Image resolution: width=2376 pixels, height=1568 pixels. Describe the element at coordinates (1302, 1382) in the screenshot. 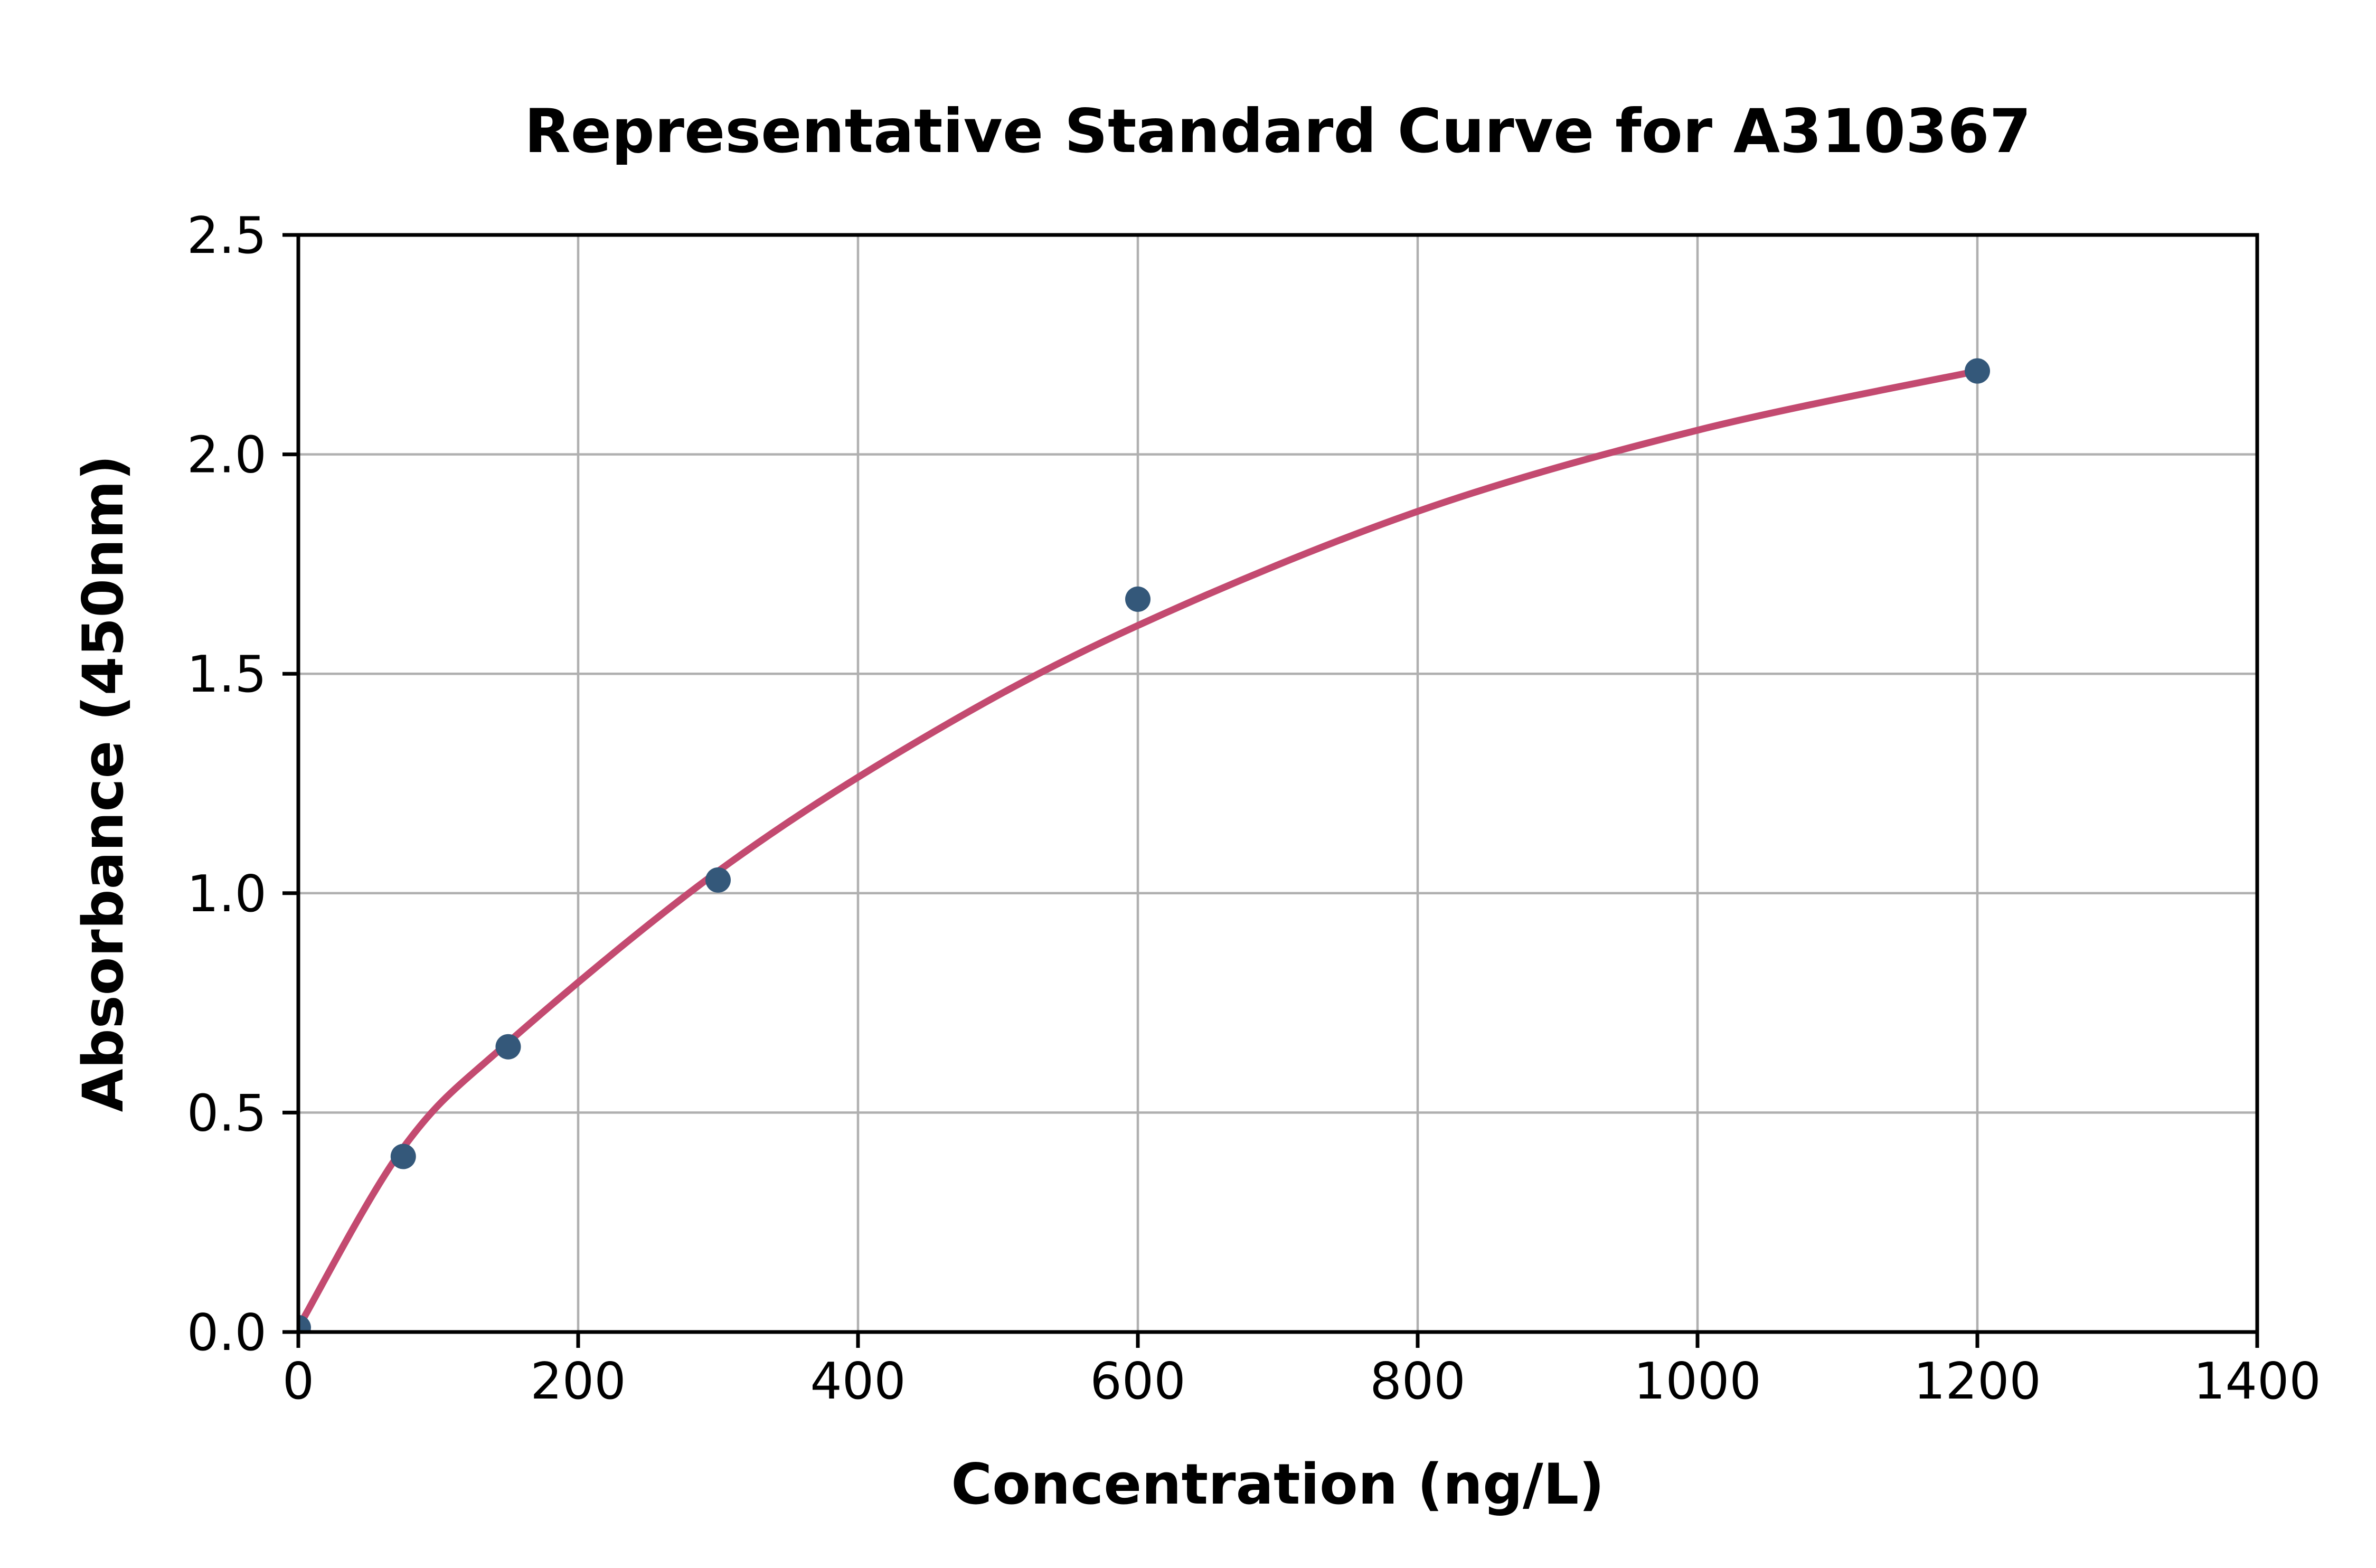

I see `x-tick-labels: 0 200 400 600 800 1000 1200 1400` at that location.